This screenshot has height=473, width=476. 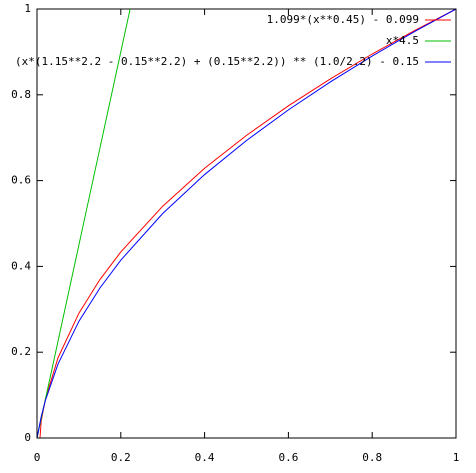 I want to click on x-tick-label: 0, so click(x=37, y=457).